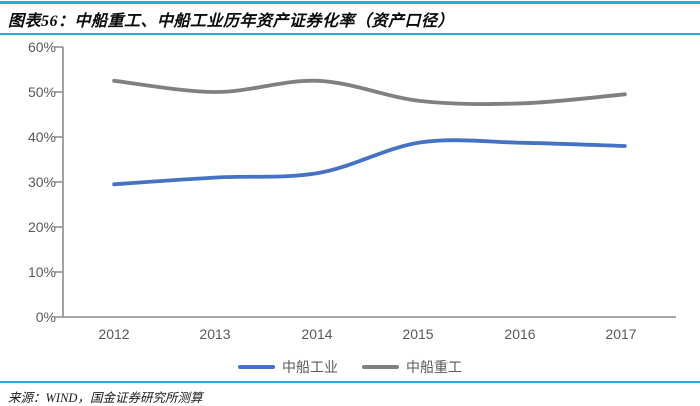  I want to click on legend-item-cssc: 中船工业, so click(288, 367).